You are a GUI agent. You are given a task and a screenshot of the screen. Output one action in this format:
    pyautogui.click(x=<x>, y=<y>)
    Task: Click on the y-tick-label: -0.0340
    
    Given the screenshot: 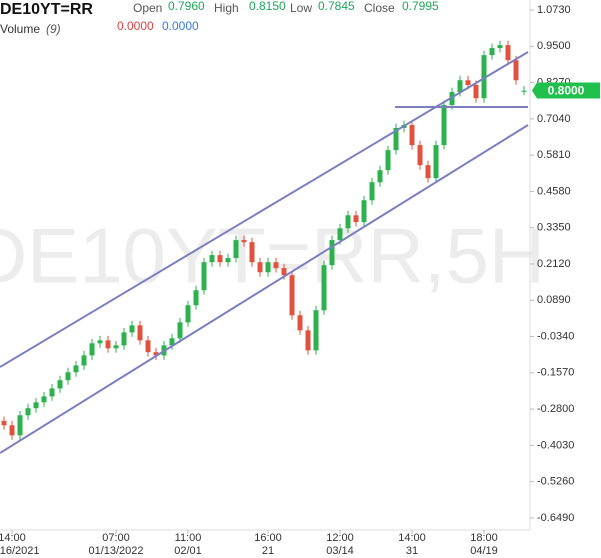 What is the action you would take?
    pyautogui.click(x=555, y=336)
    